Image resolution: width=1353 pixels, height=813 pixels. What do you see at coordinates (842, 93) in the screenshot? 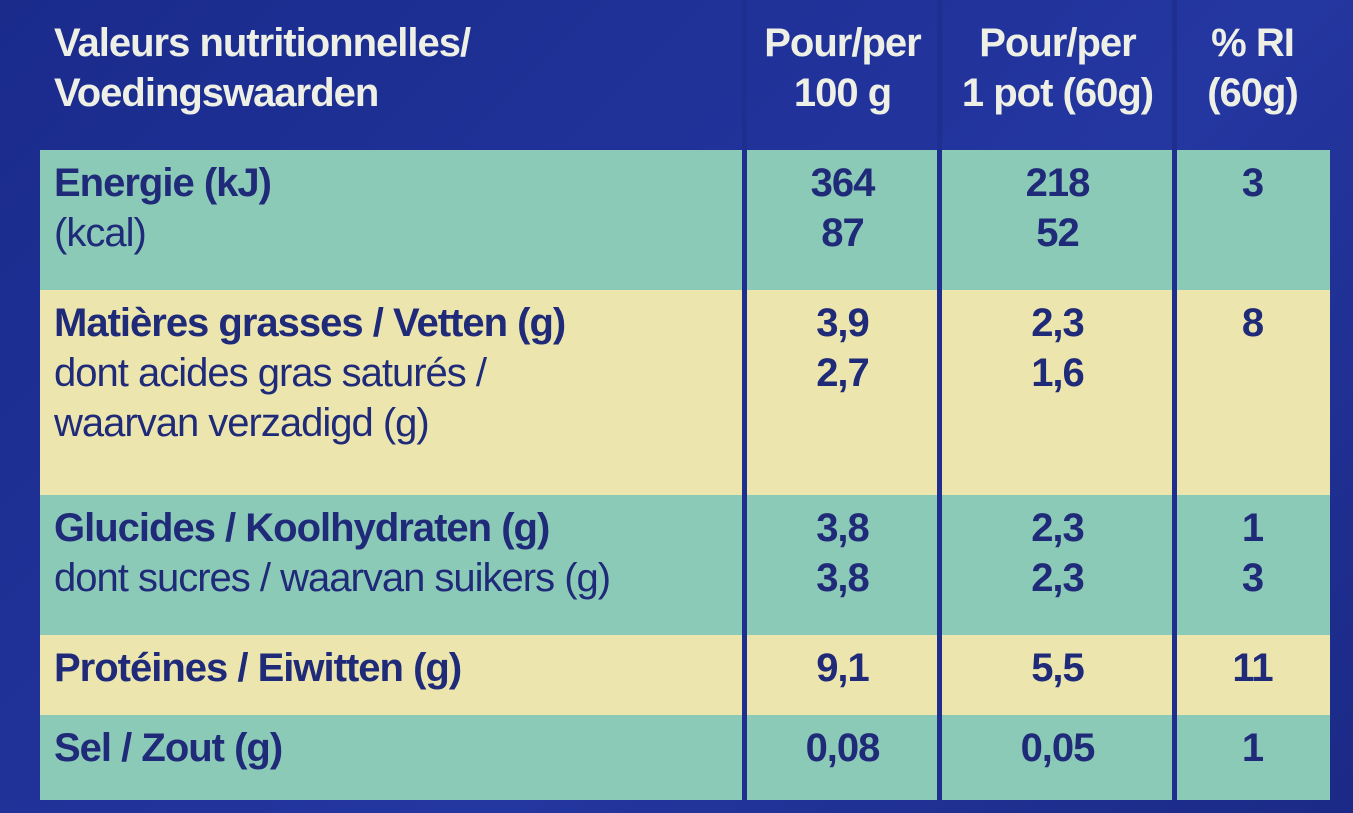
I see `cell-text: 100 g` at bounding box center [842, 93].